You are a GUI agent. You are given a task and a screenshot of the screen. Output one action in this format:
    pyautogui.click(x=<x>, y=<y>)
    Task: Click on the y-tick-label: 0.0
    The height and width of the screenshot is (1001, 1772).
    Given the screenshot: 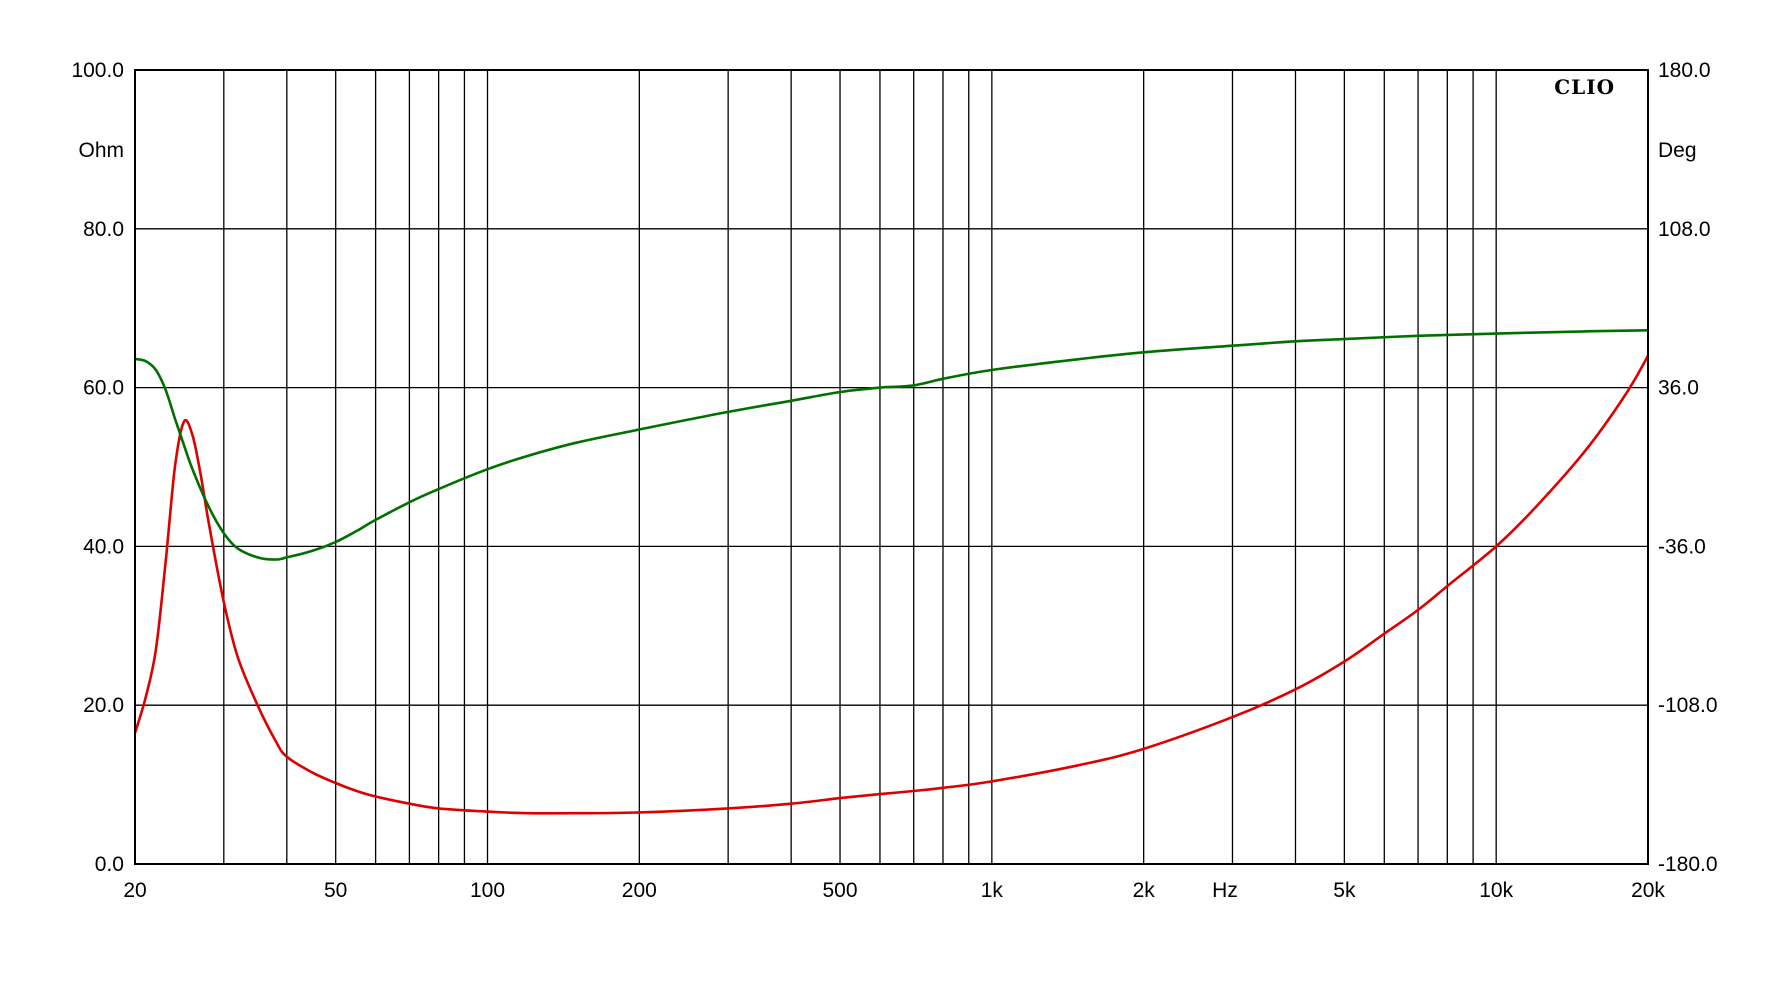 What is the action you would take?
    pyautogui.click(x=109, y=864)
    